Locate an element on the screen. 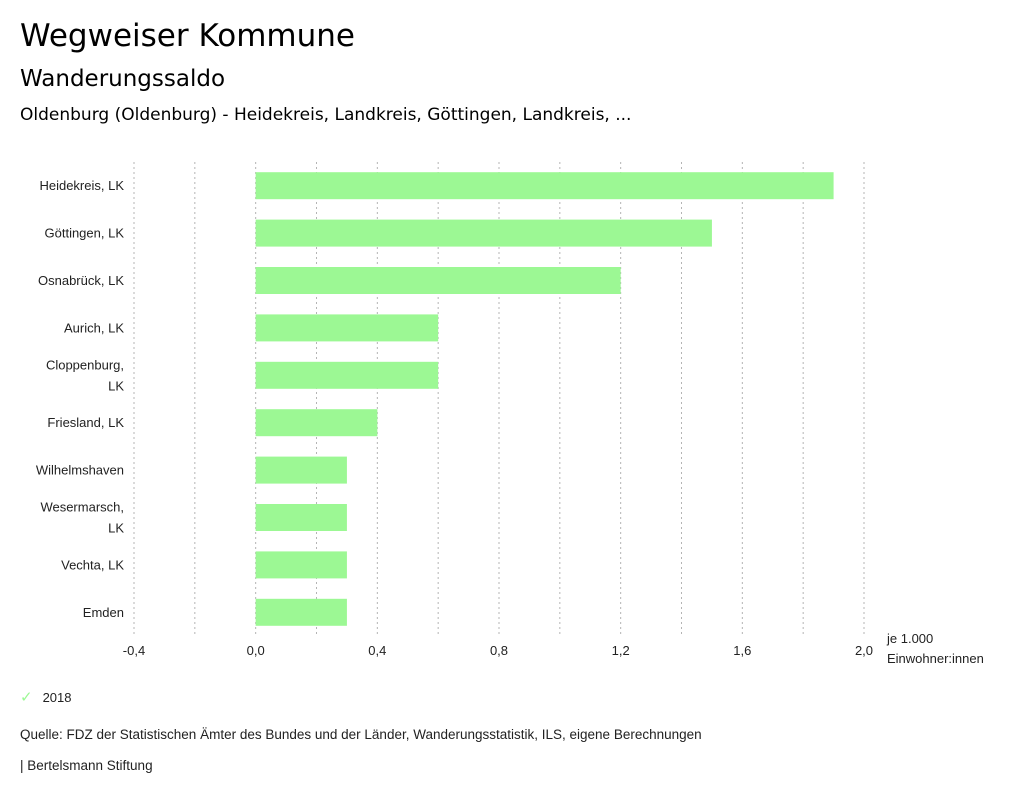  category-label: Emden is located at coordinates (103, 612).